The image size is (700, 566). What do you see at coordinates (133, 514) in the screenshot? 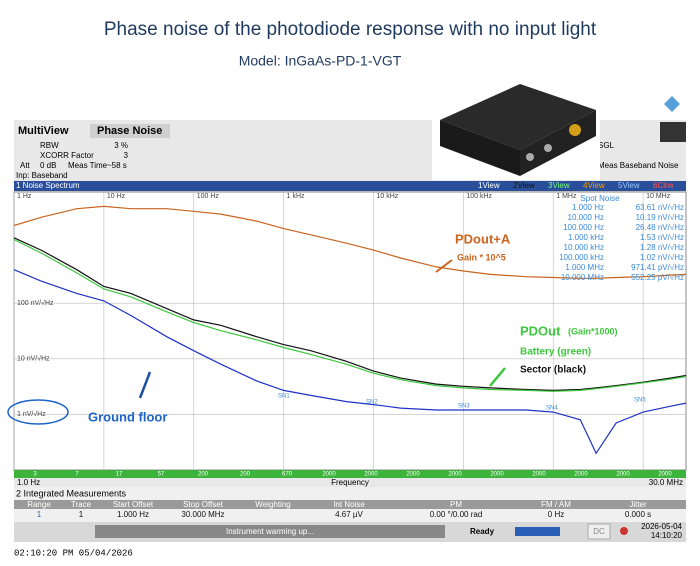
I see `table-cell: 1.000 Hz` at bounding box center [133, 514].